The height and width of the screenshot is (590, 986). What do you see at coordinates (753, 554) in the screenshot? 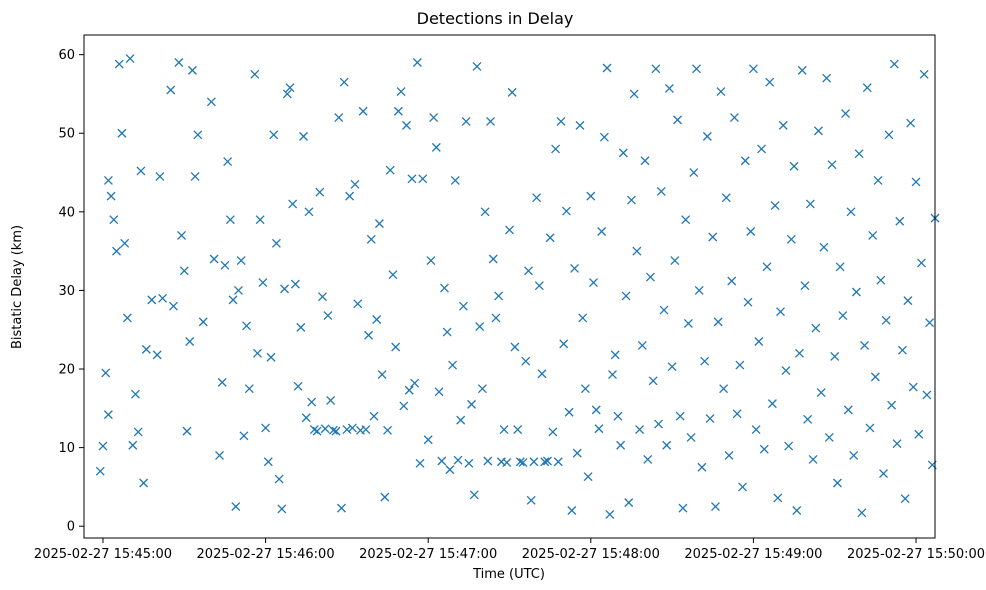
I see `x-tick-label: 2025-02-27 15:49:00` at bounding box center [753, 554].